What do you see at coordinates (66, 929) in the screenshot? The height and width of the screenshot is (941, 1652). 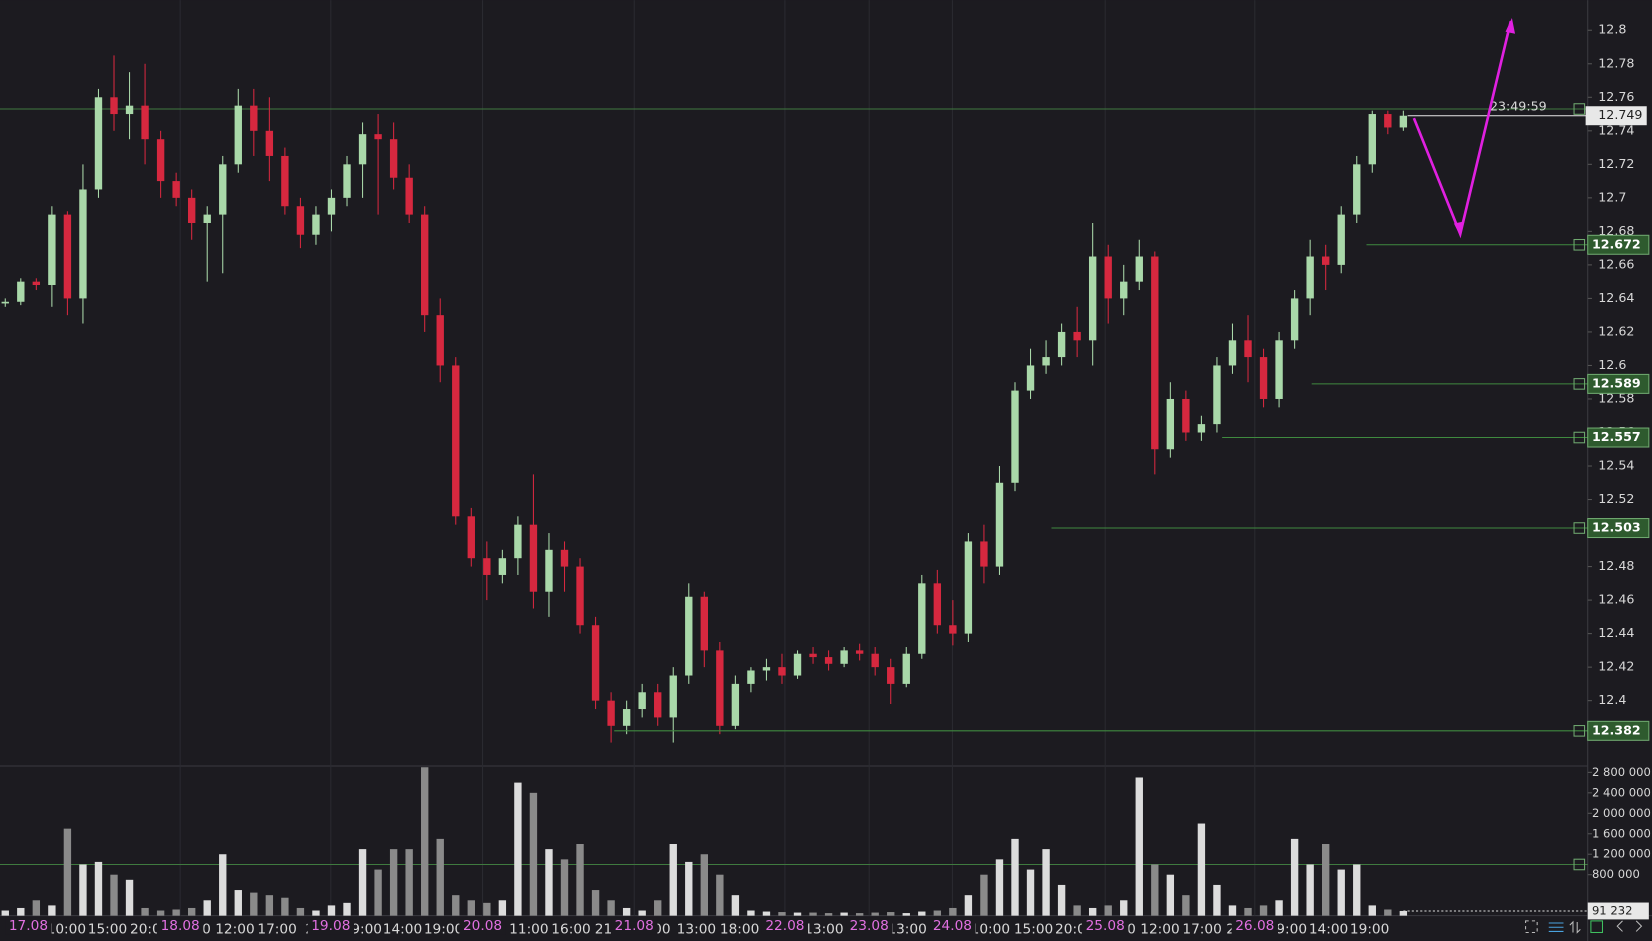 I see `x-tick-label: 10:00` at bounding box center [66, 929].